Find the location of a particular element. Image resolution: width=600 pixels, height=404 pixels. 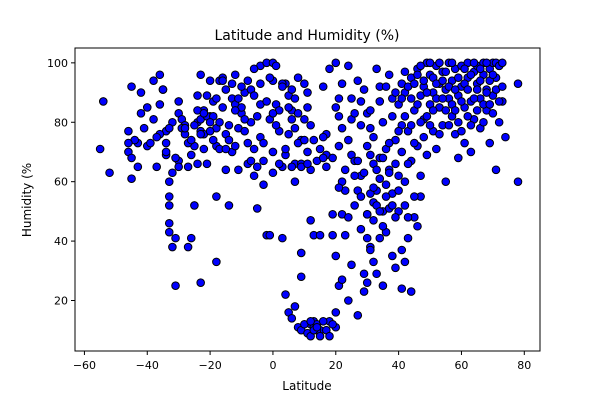

x-tick-label: 60 is located at coordinates (461, 365).